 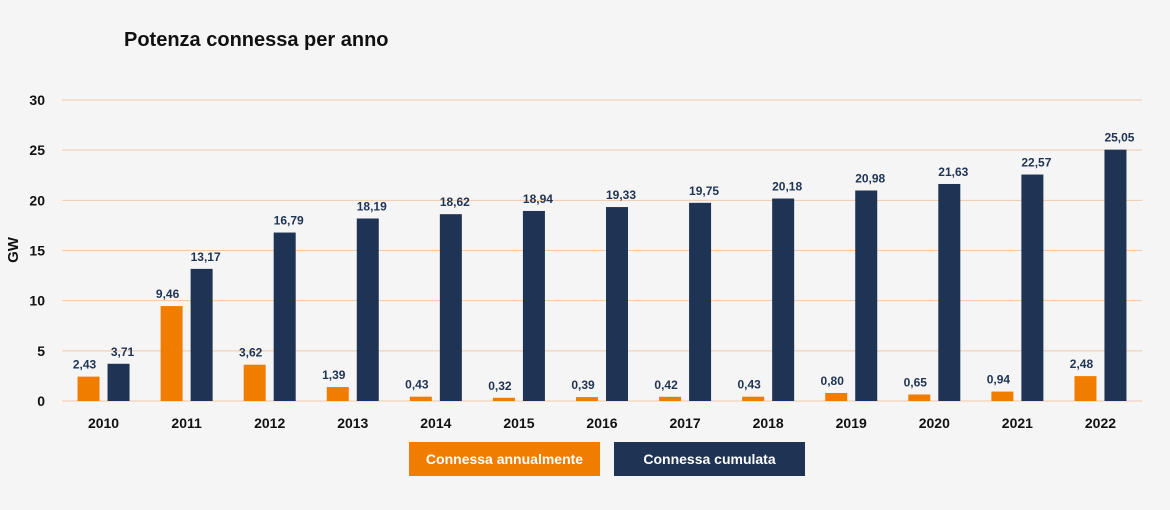 I want to click on data-label-annual-2012: 3,62, so click(x=251, y=353).